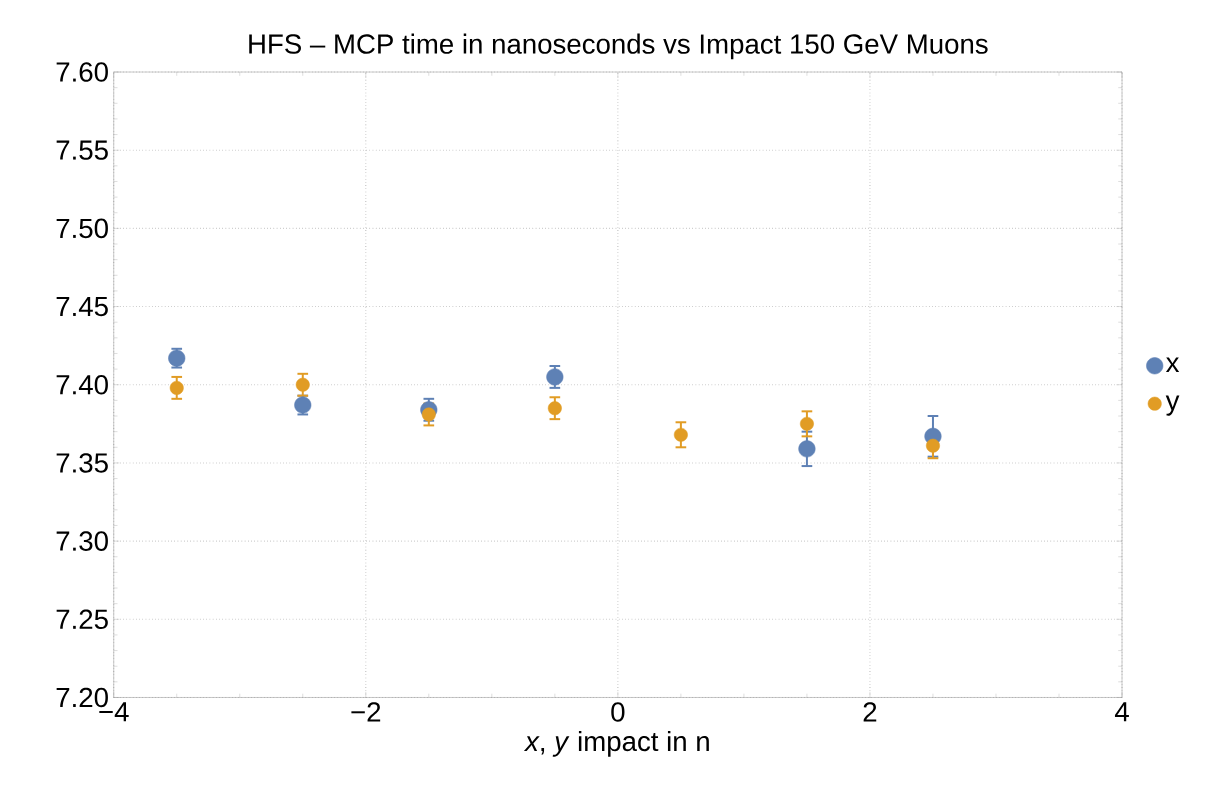  Describe the element at coordinates (82, 619) in the screenshot. I see `y-tick-label: 7.25` at that location.